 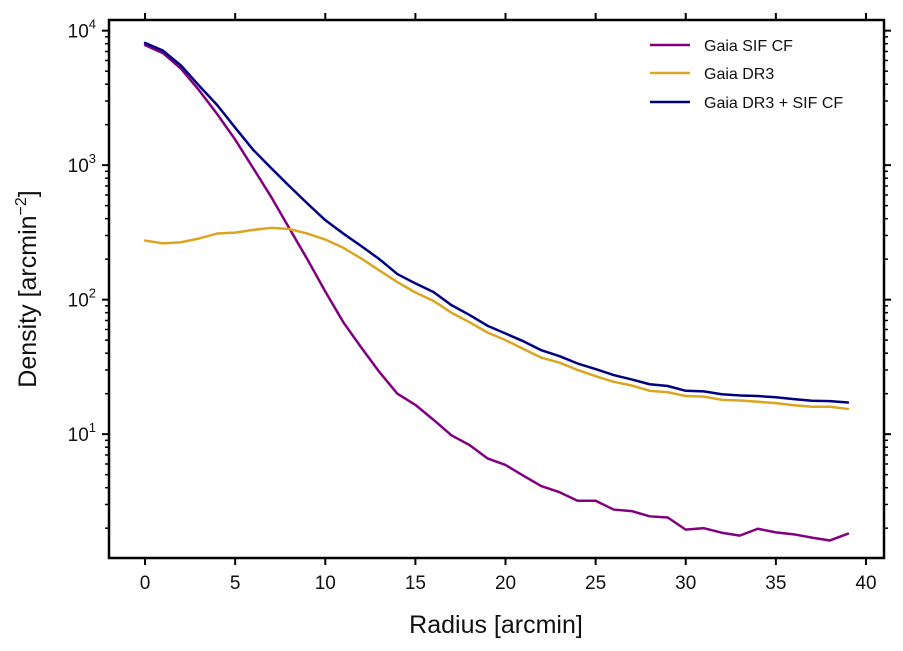 What do you see at coordinates (235, 583) in the screenshot?
I see `x-tick-label: 5` at bounding box center [235, 583].